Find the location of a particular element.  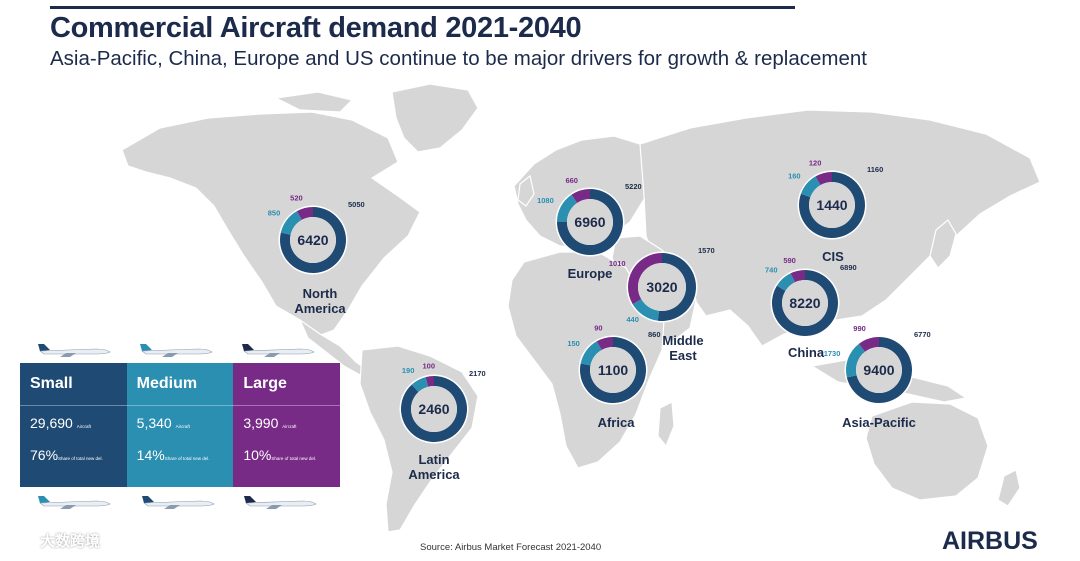

region-label-line: America is located at coordinates (434, 474).